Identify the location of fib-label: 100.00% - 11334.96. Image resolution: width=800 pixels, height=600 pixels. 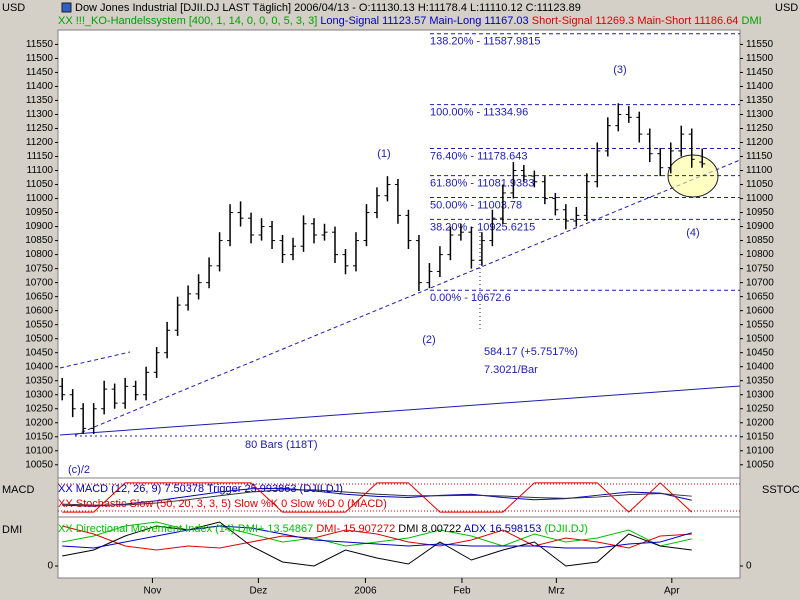
(479, 113).